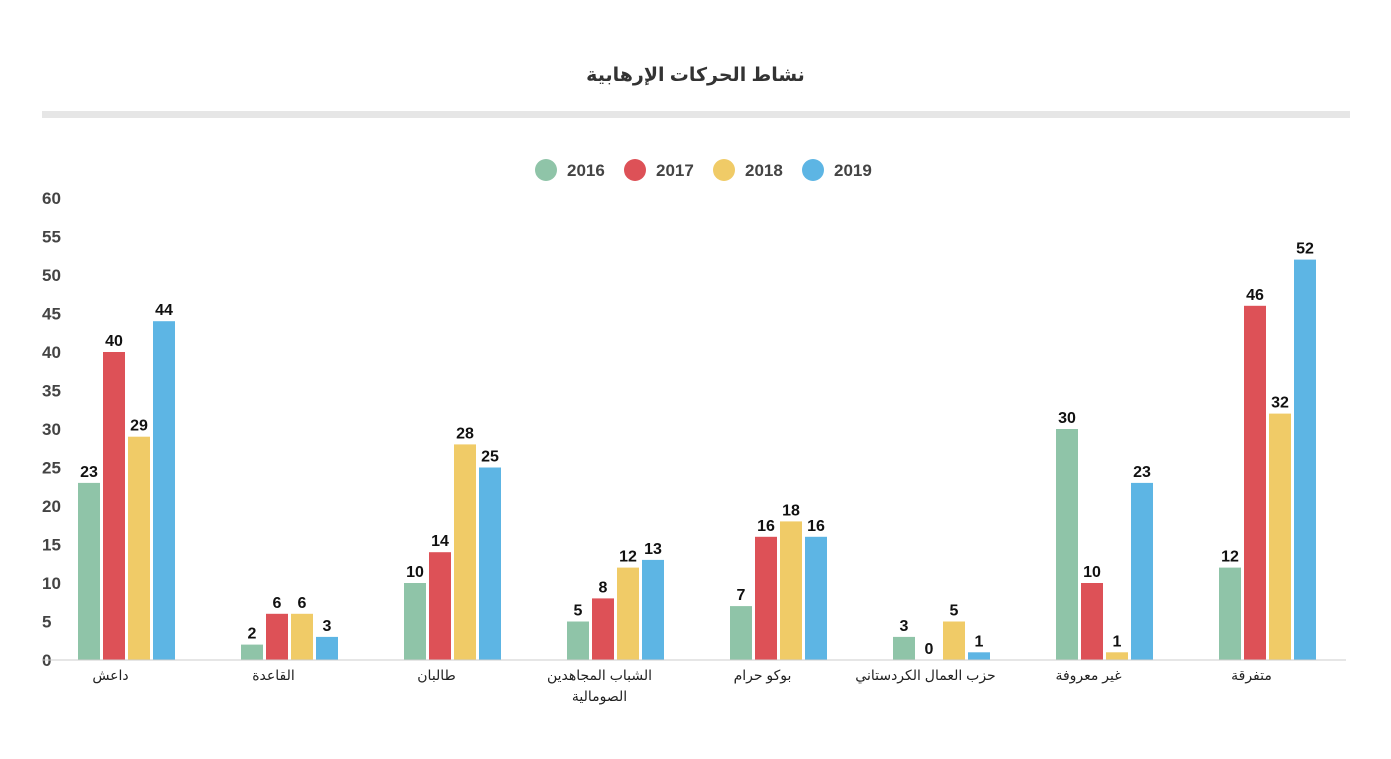 Image resolution: width=1391 pixels, height=759 pixels. What do you see at coordinates (1280, 403) in the screenshot?
I see `data-label: 32` at bounding box center [1280, 403].